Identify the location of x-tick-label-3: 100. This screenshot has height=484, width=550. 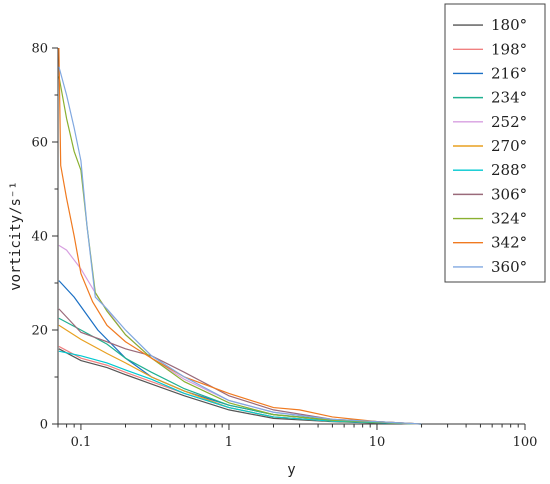
(525, 442).